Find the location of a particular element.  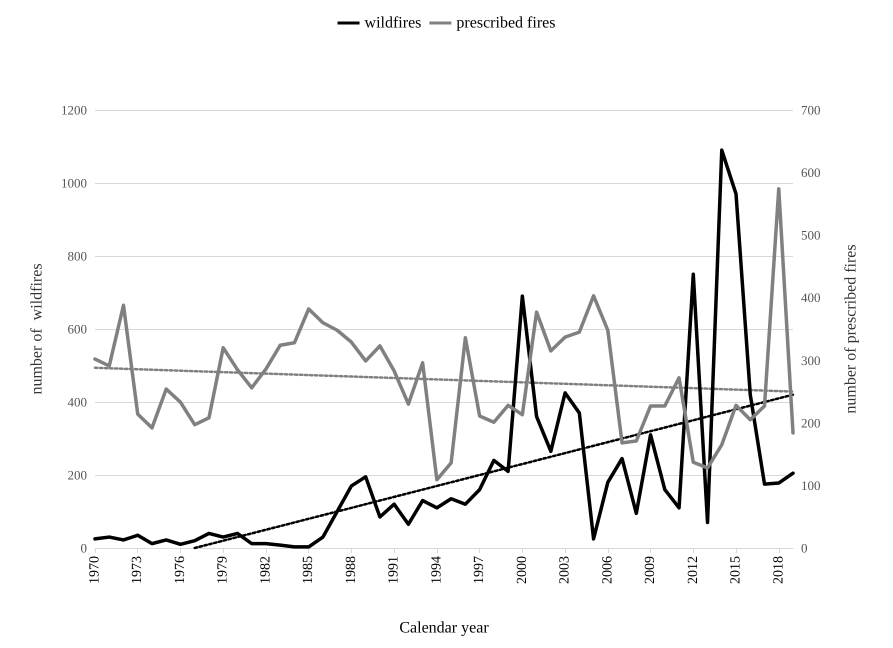

y-tick-label: 1200 is located at coordinates (74, 110).